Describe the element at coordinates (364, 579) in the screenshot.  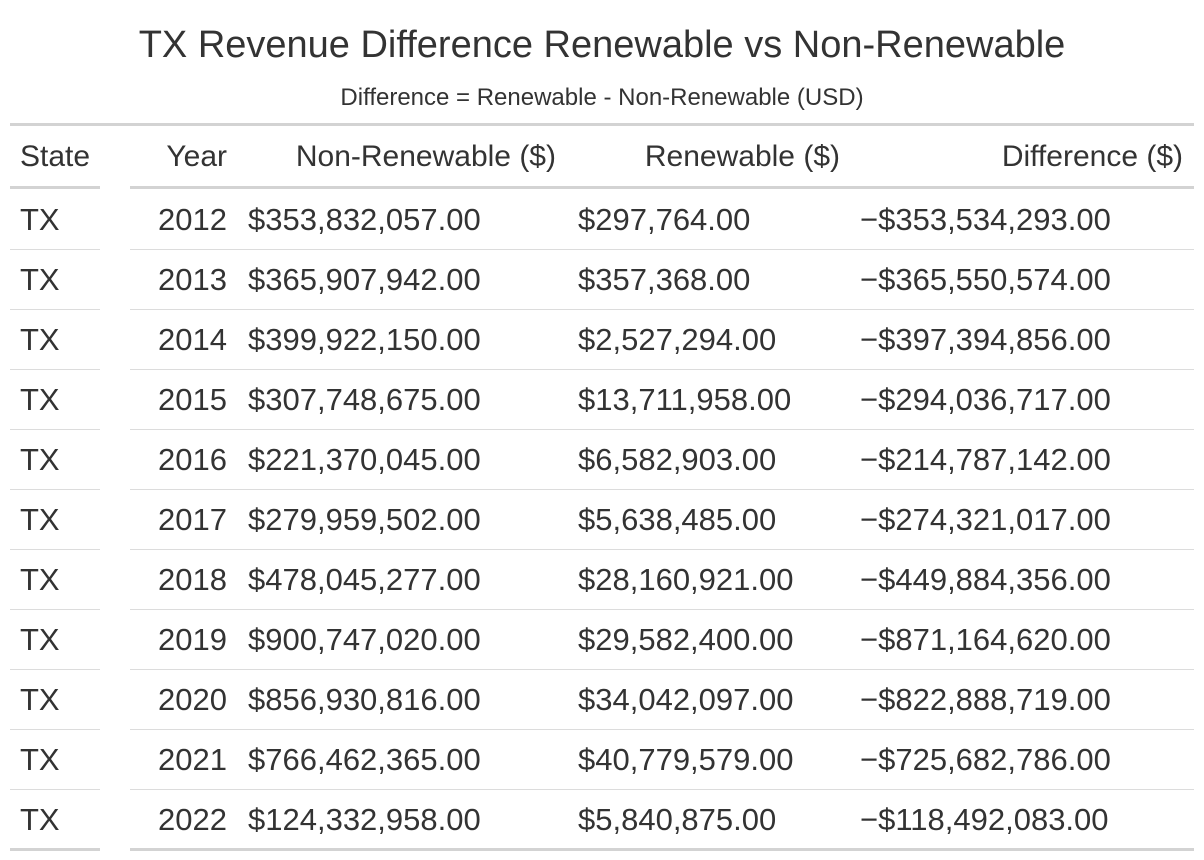
I see `cell-non-renewable: $478,045,277.00` at that location.